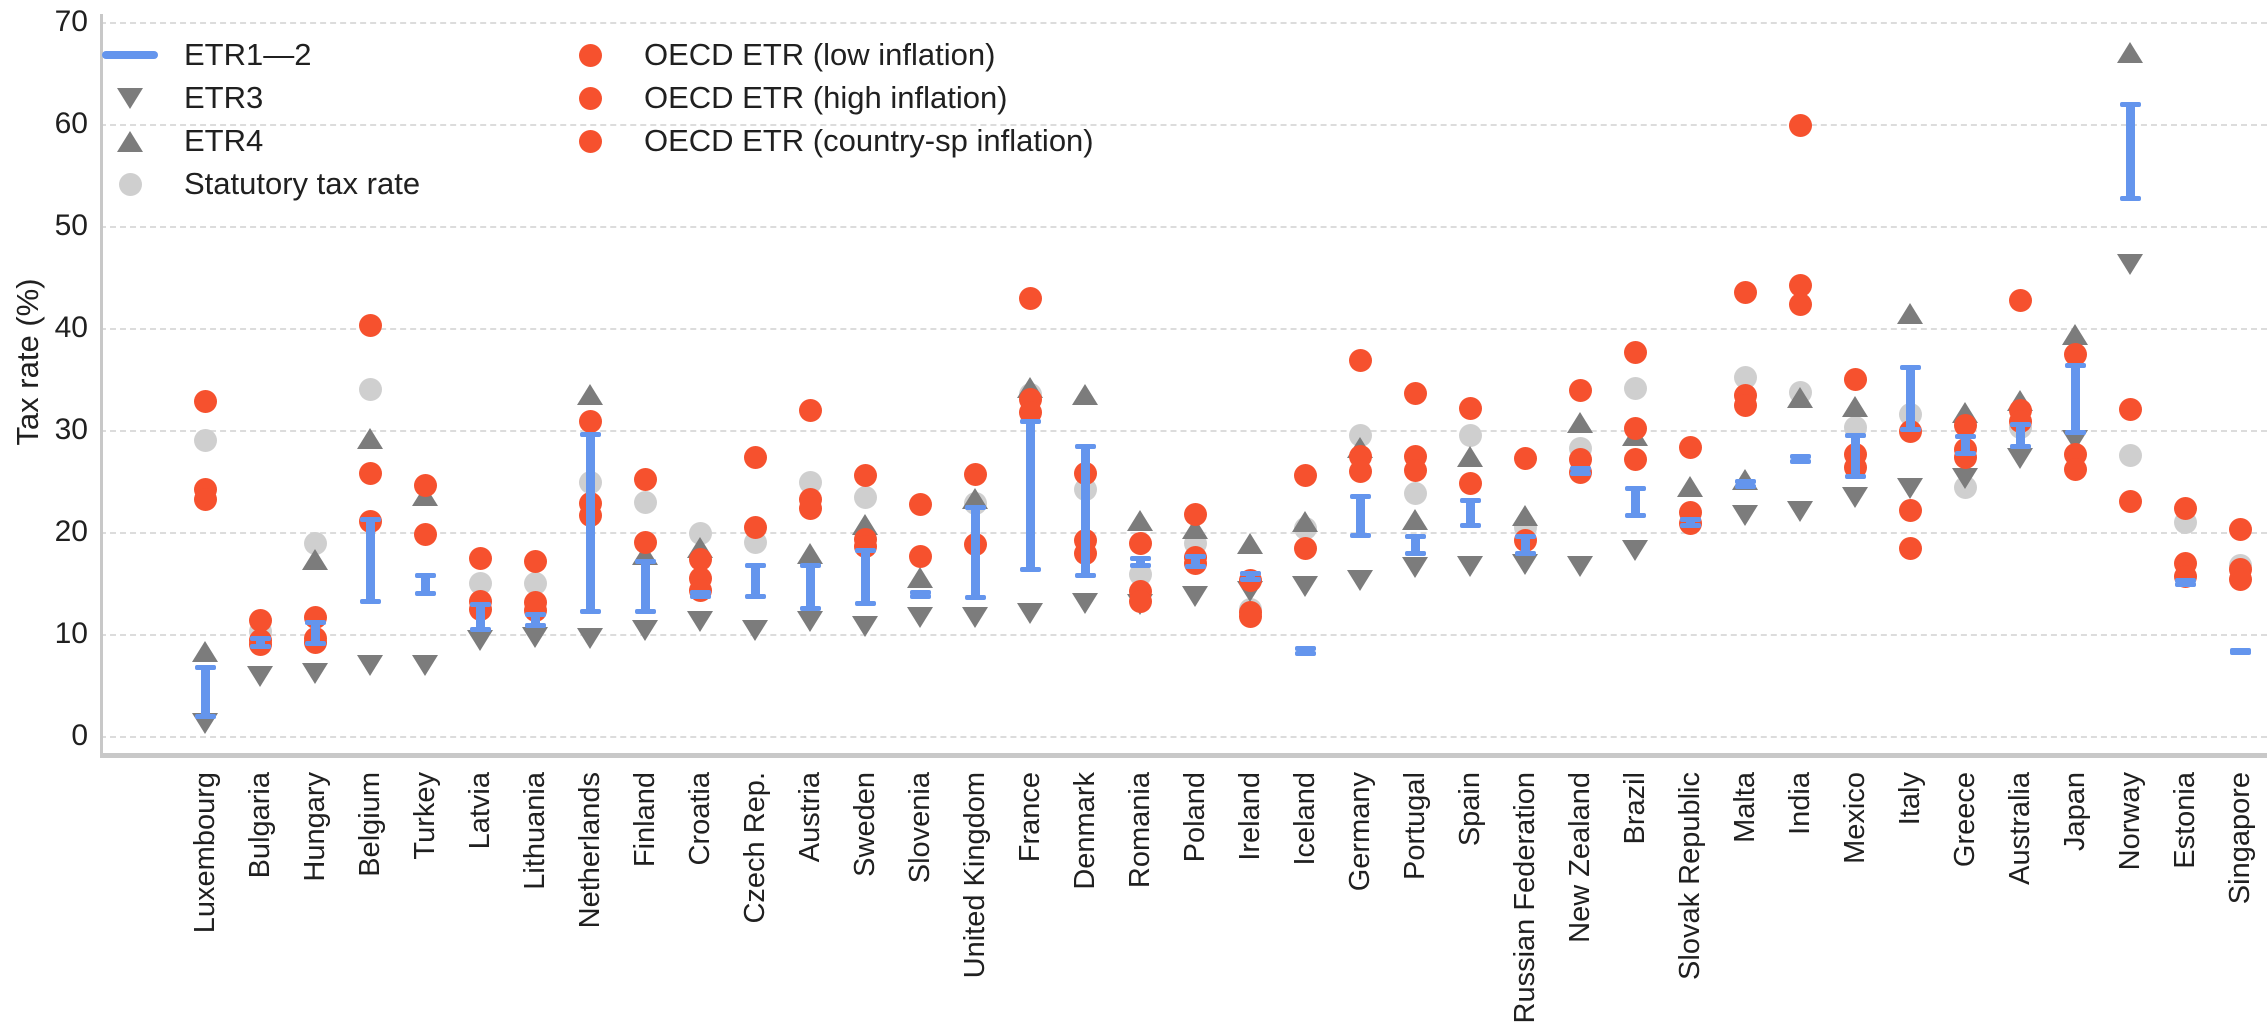 Image resolution: width=2267 pixels, height=1023 pixels. Describe the element at coordinates (1580, 857) in the screenshot. I see `x-tick-label: New Zealand` at that location.